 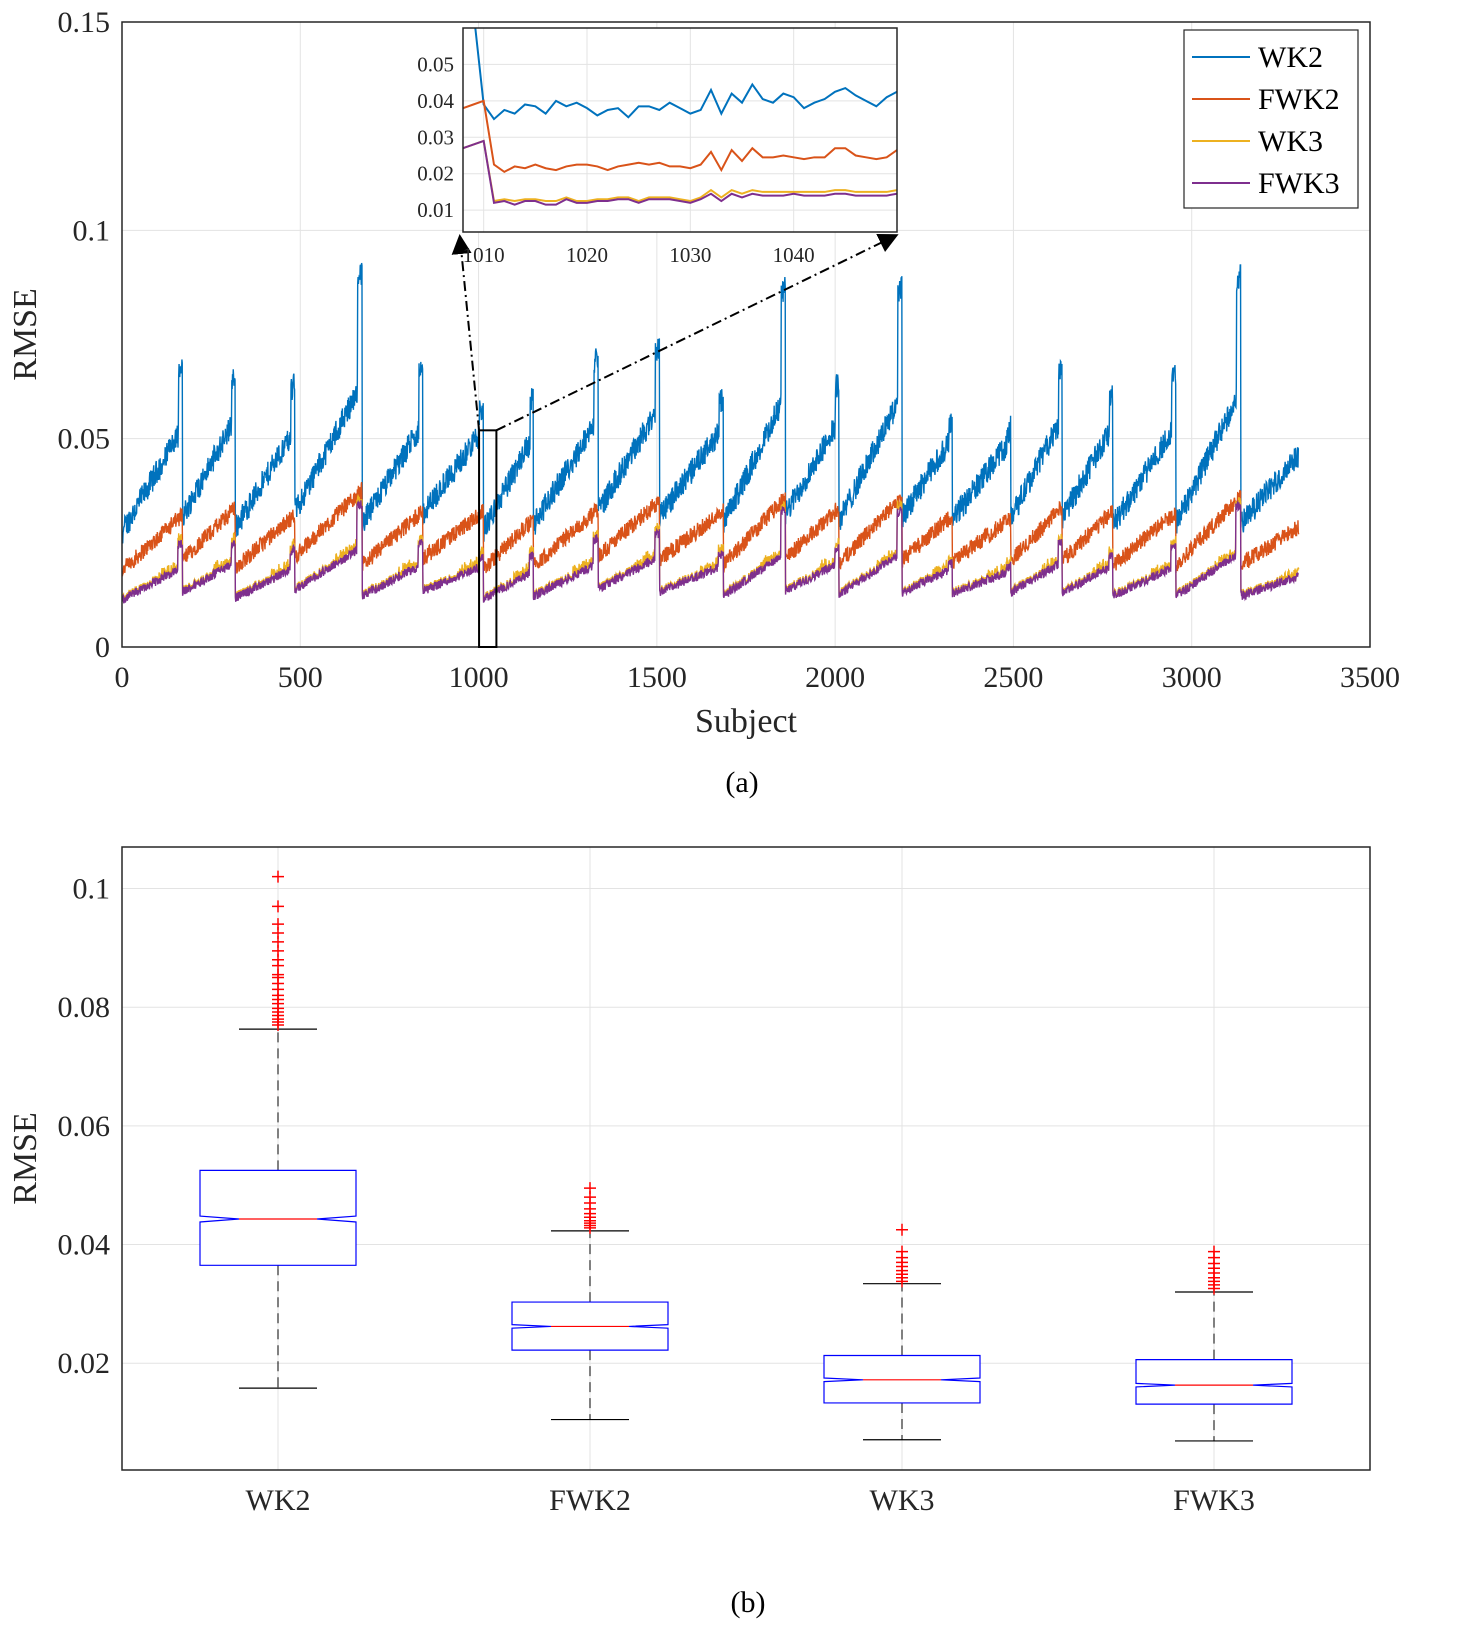 What do you see at coordinates (466, 332) in the screenshot?
I see `zoom-arrow-left` at bounding box center [466, 332].